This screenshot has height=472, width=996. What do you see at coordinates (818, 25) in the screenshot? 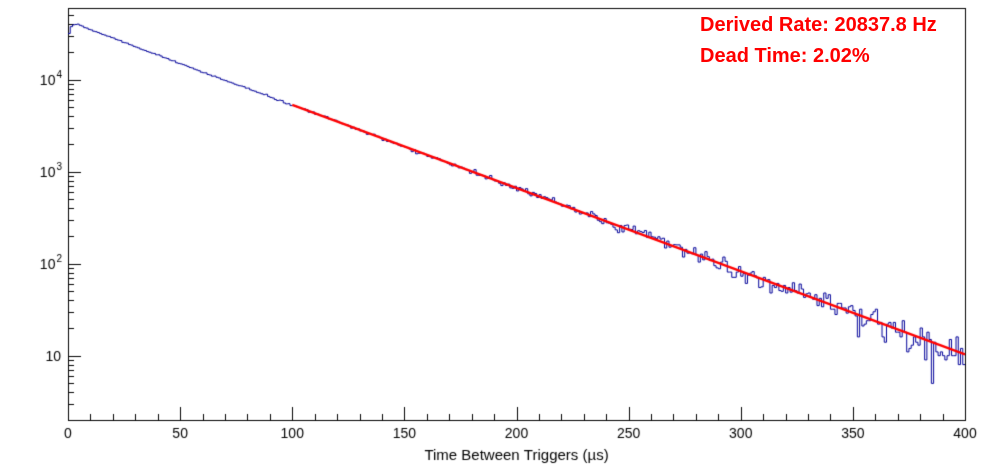
I see `derived-rate-label: Derived Rate: 20837.8 Hz` at bounding box center [818, 25].